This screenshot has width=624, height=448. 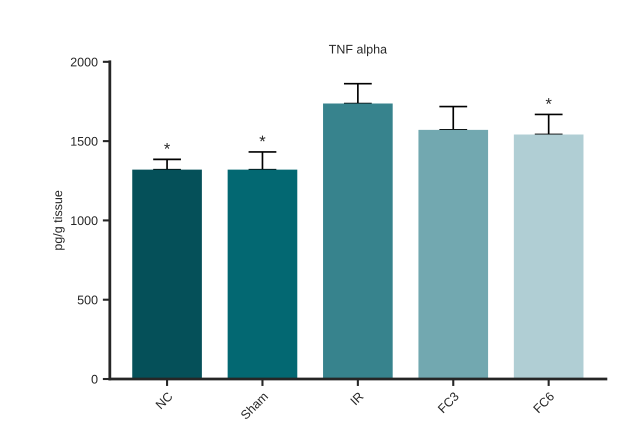 I want to click on y-tick-label: 500, so click(x=88, y=300).